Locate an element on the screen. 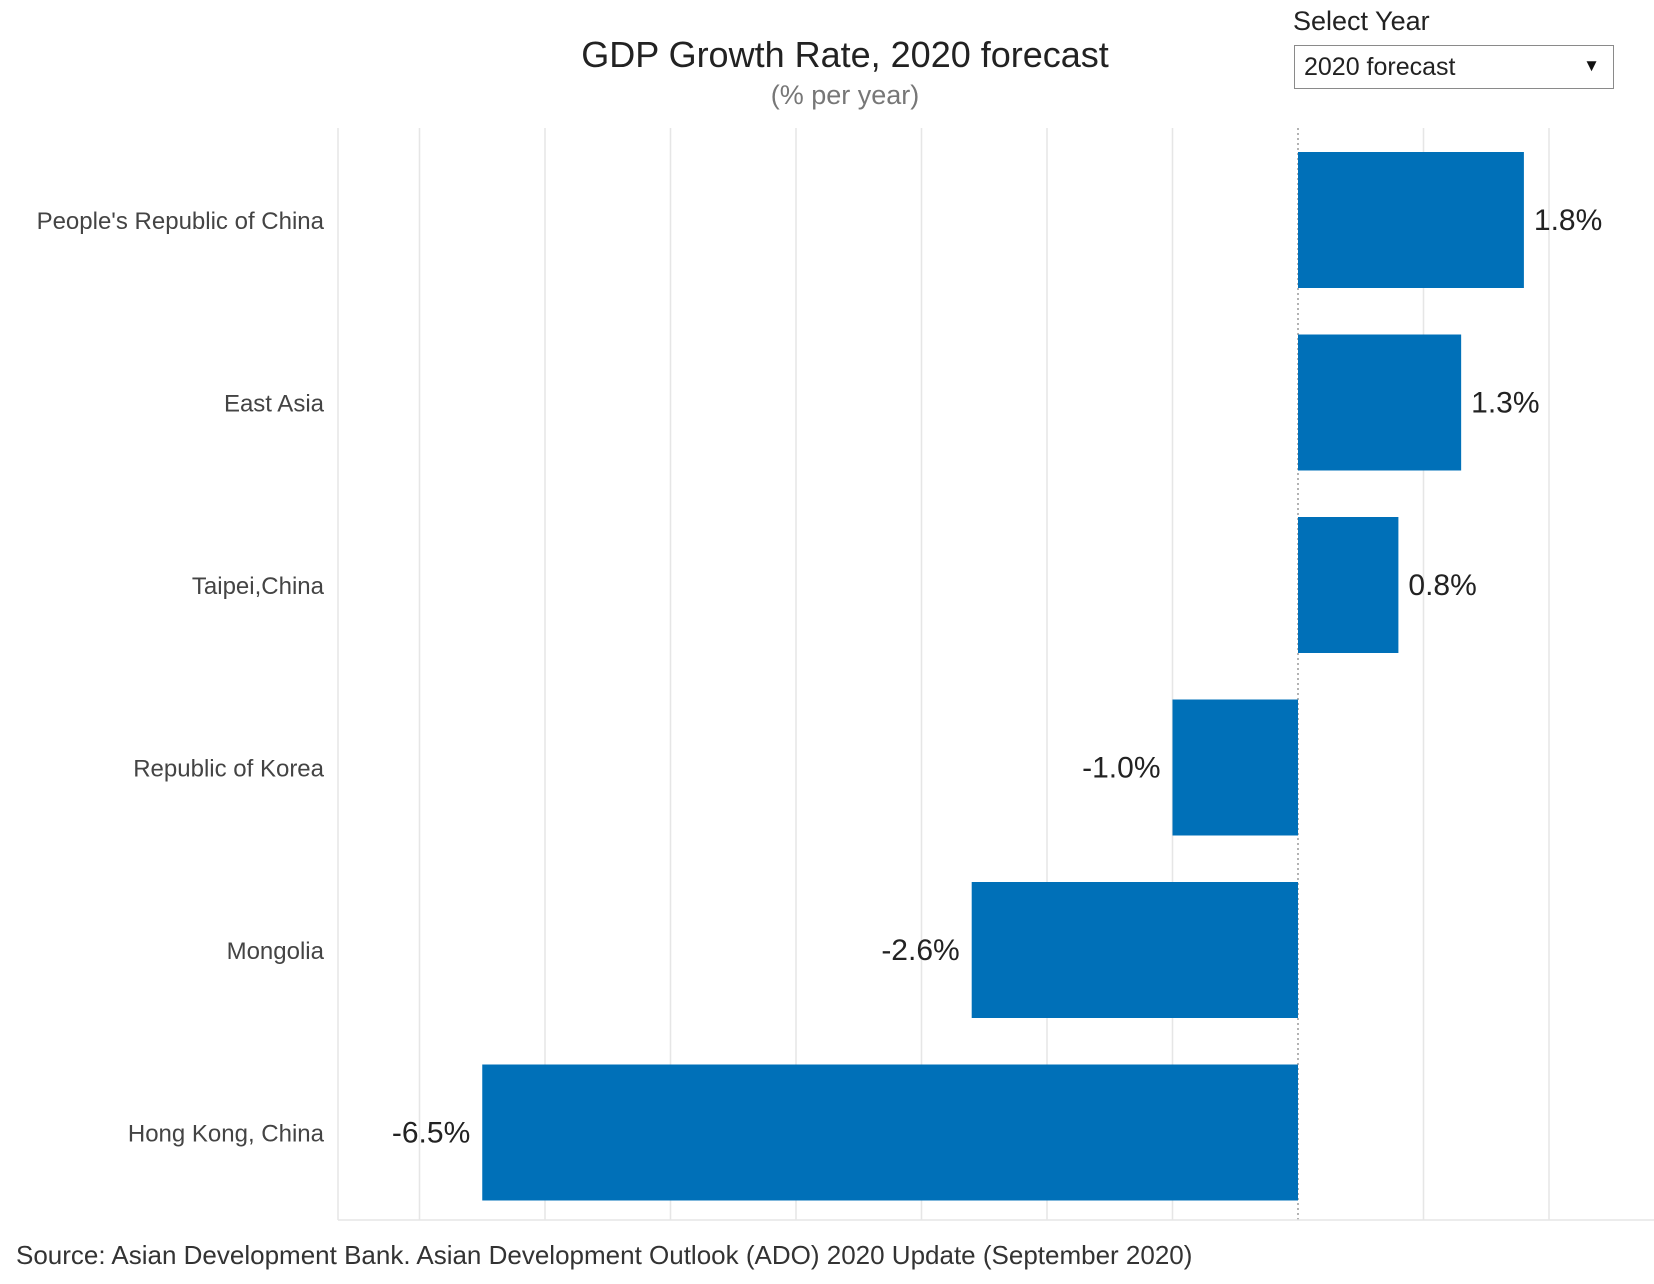 Image resolution: width=1654 pixels, height=1284 pixels. value-label: 0.8% is located at coordinates (1442, 585).